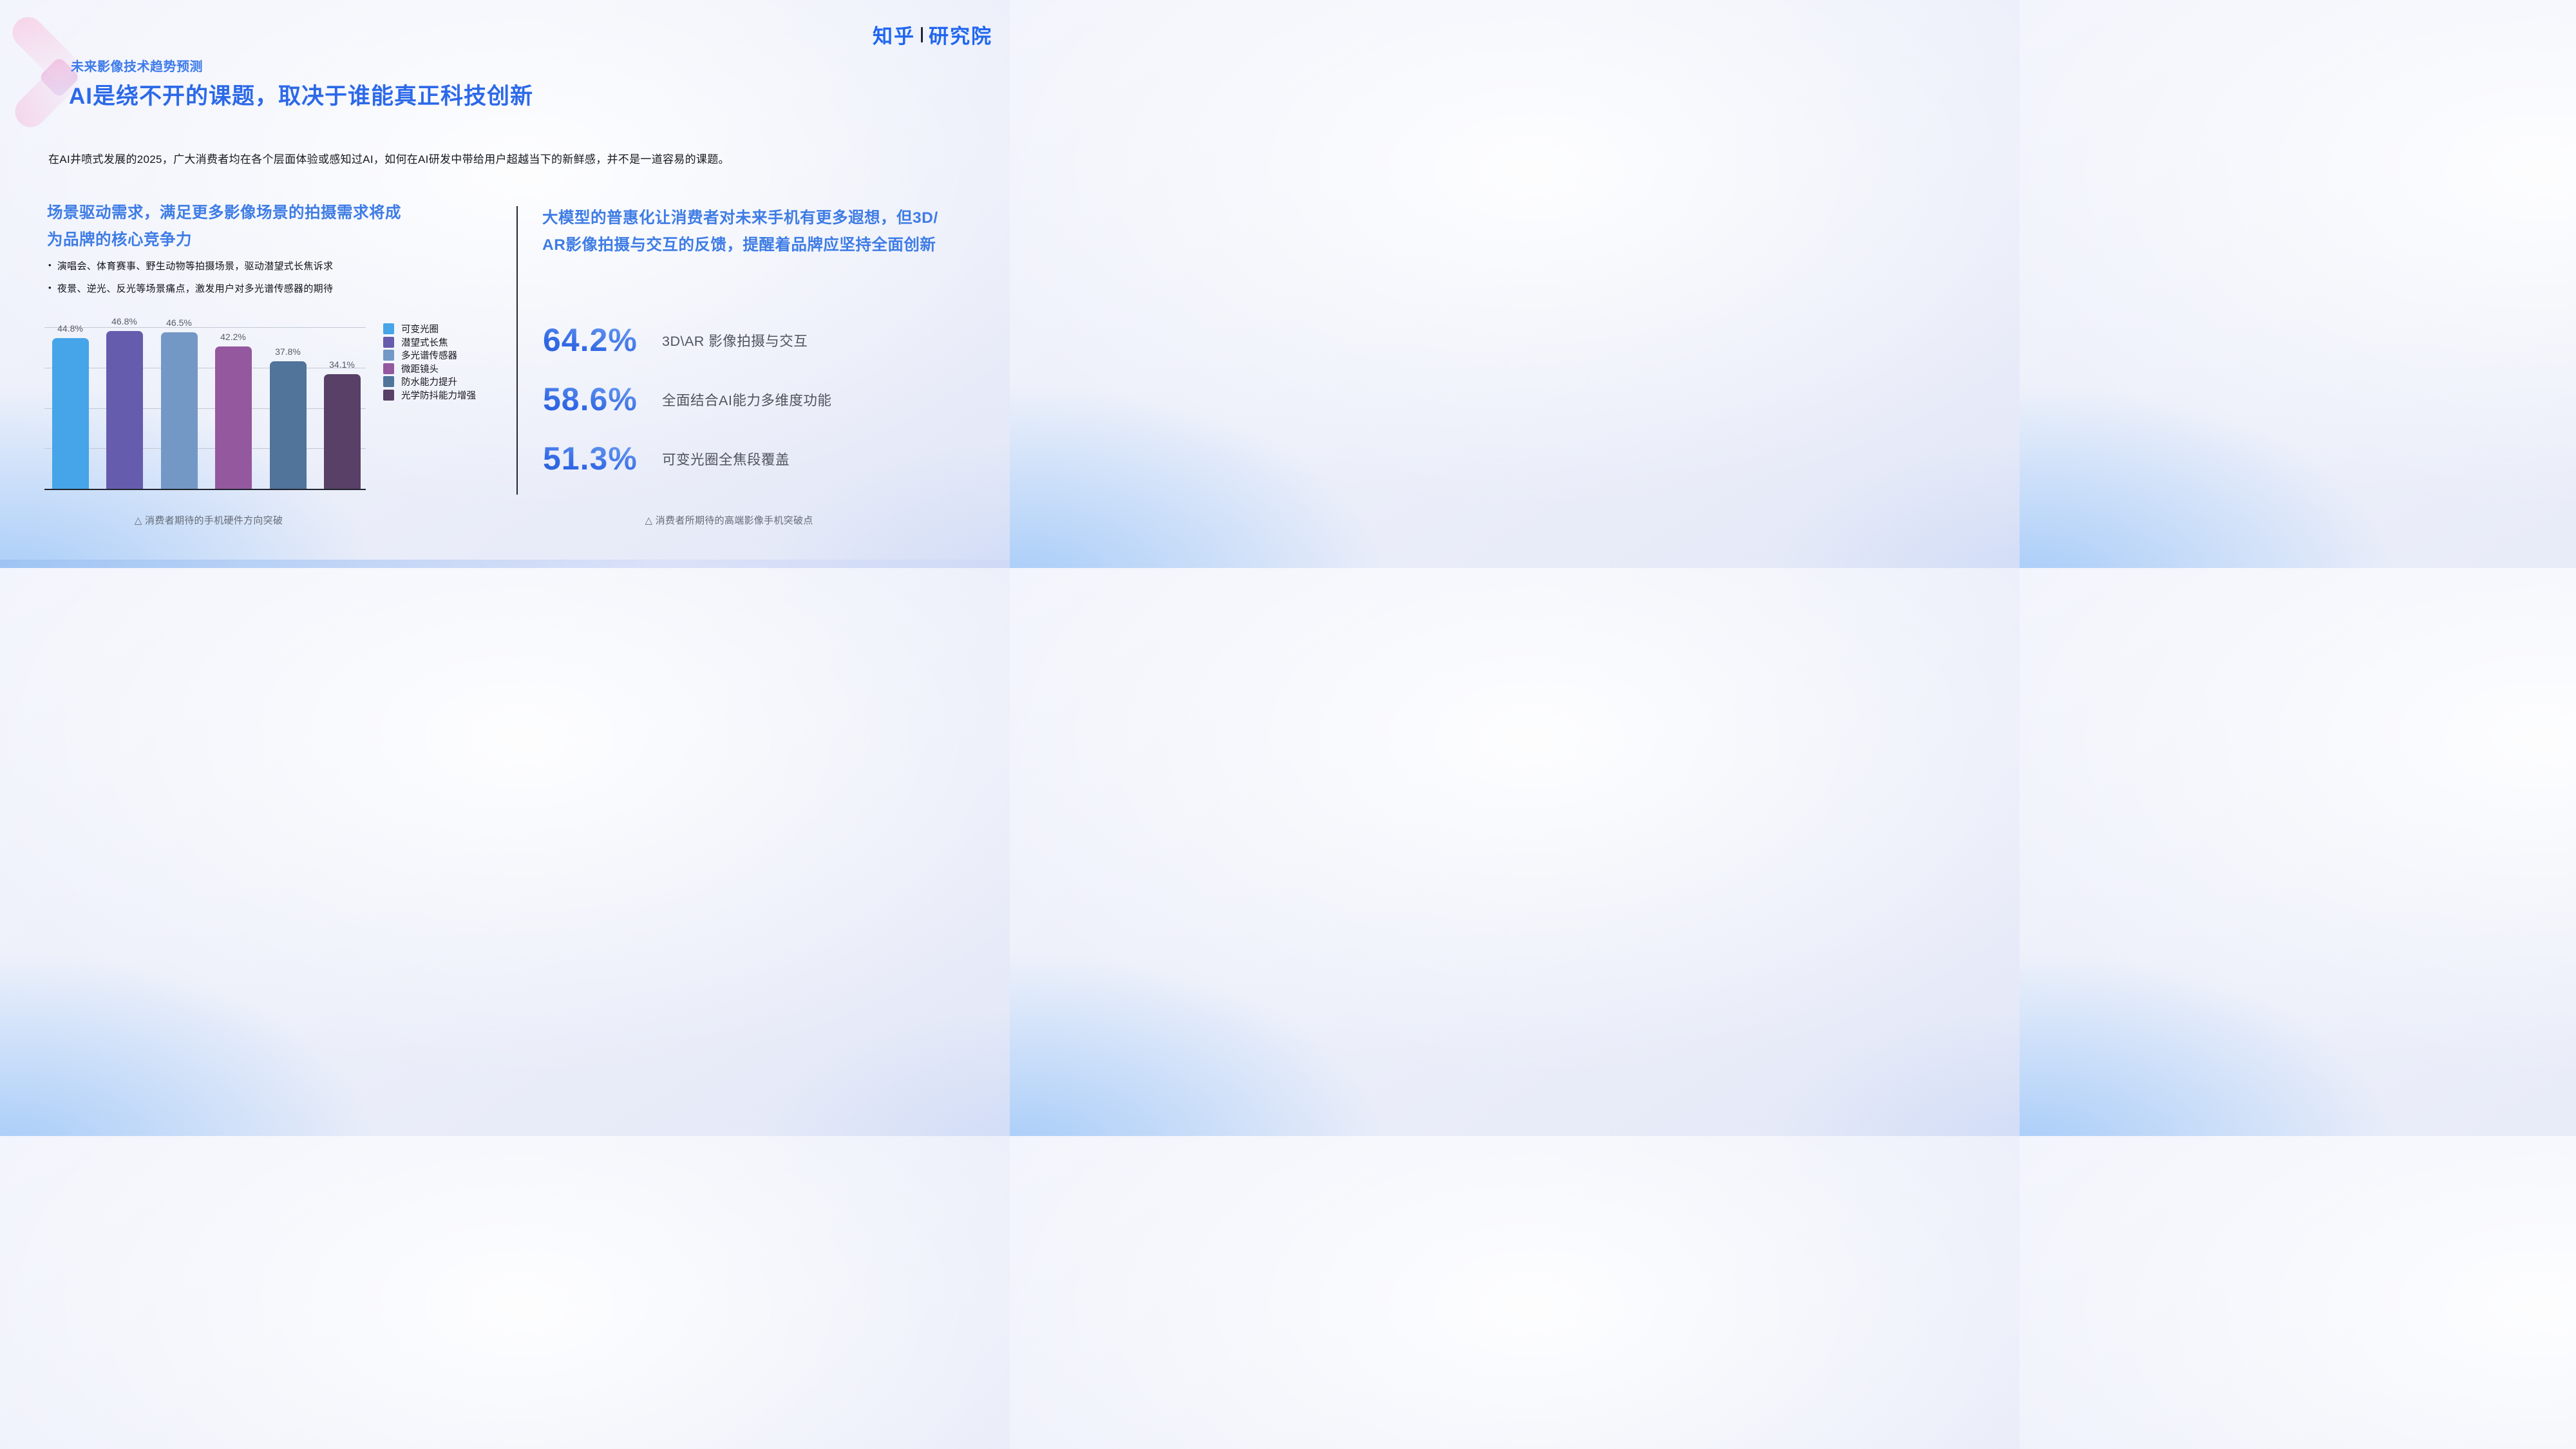  I want to click on x-axis-line, so click(205, 490).